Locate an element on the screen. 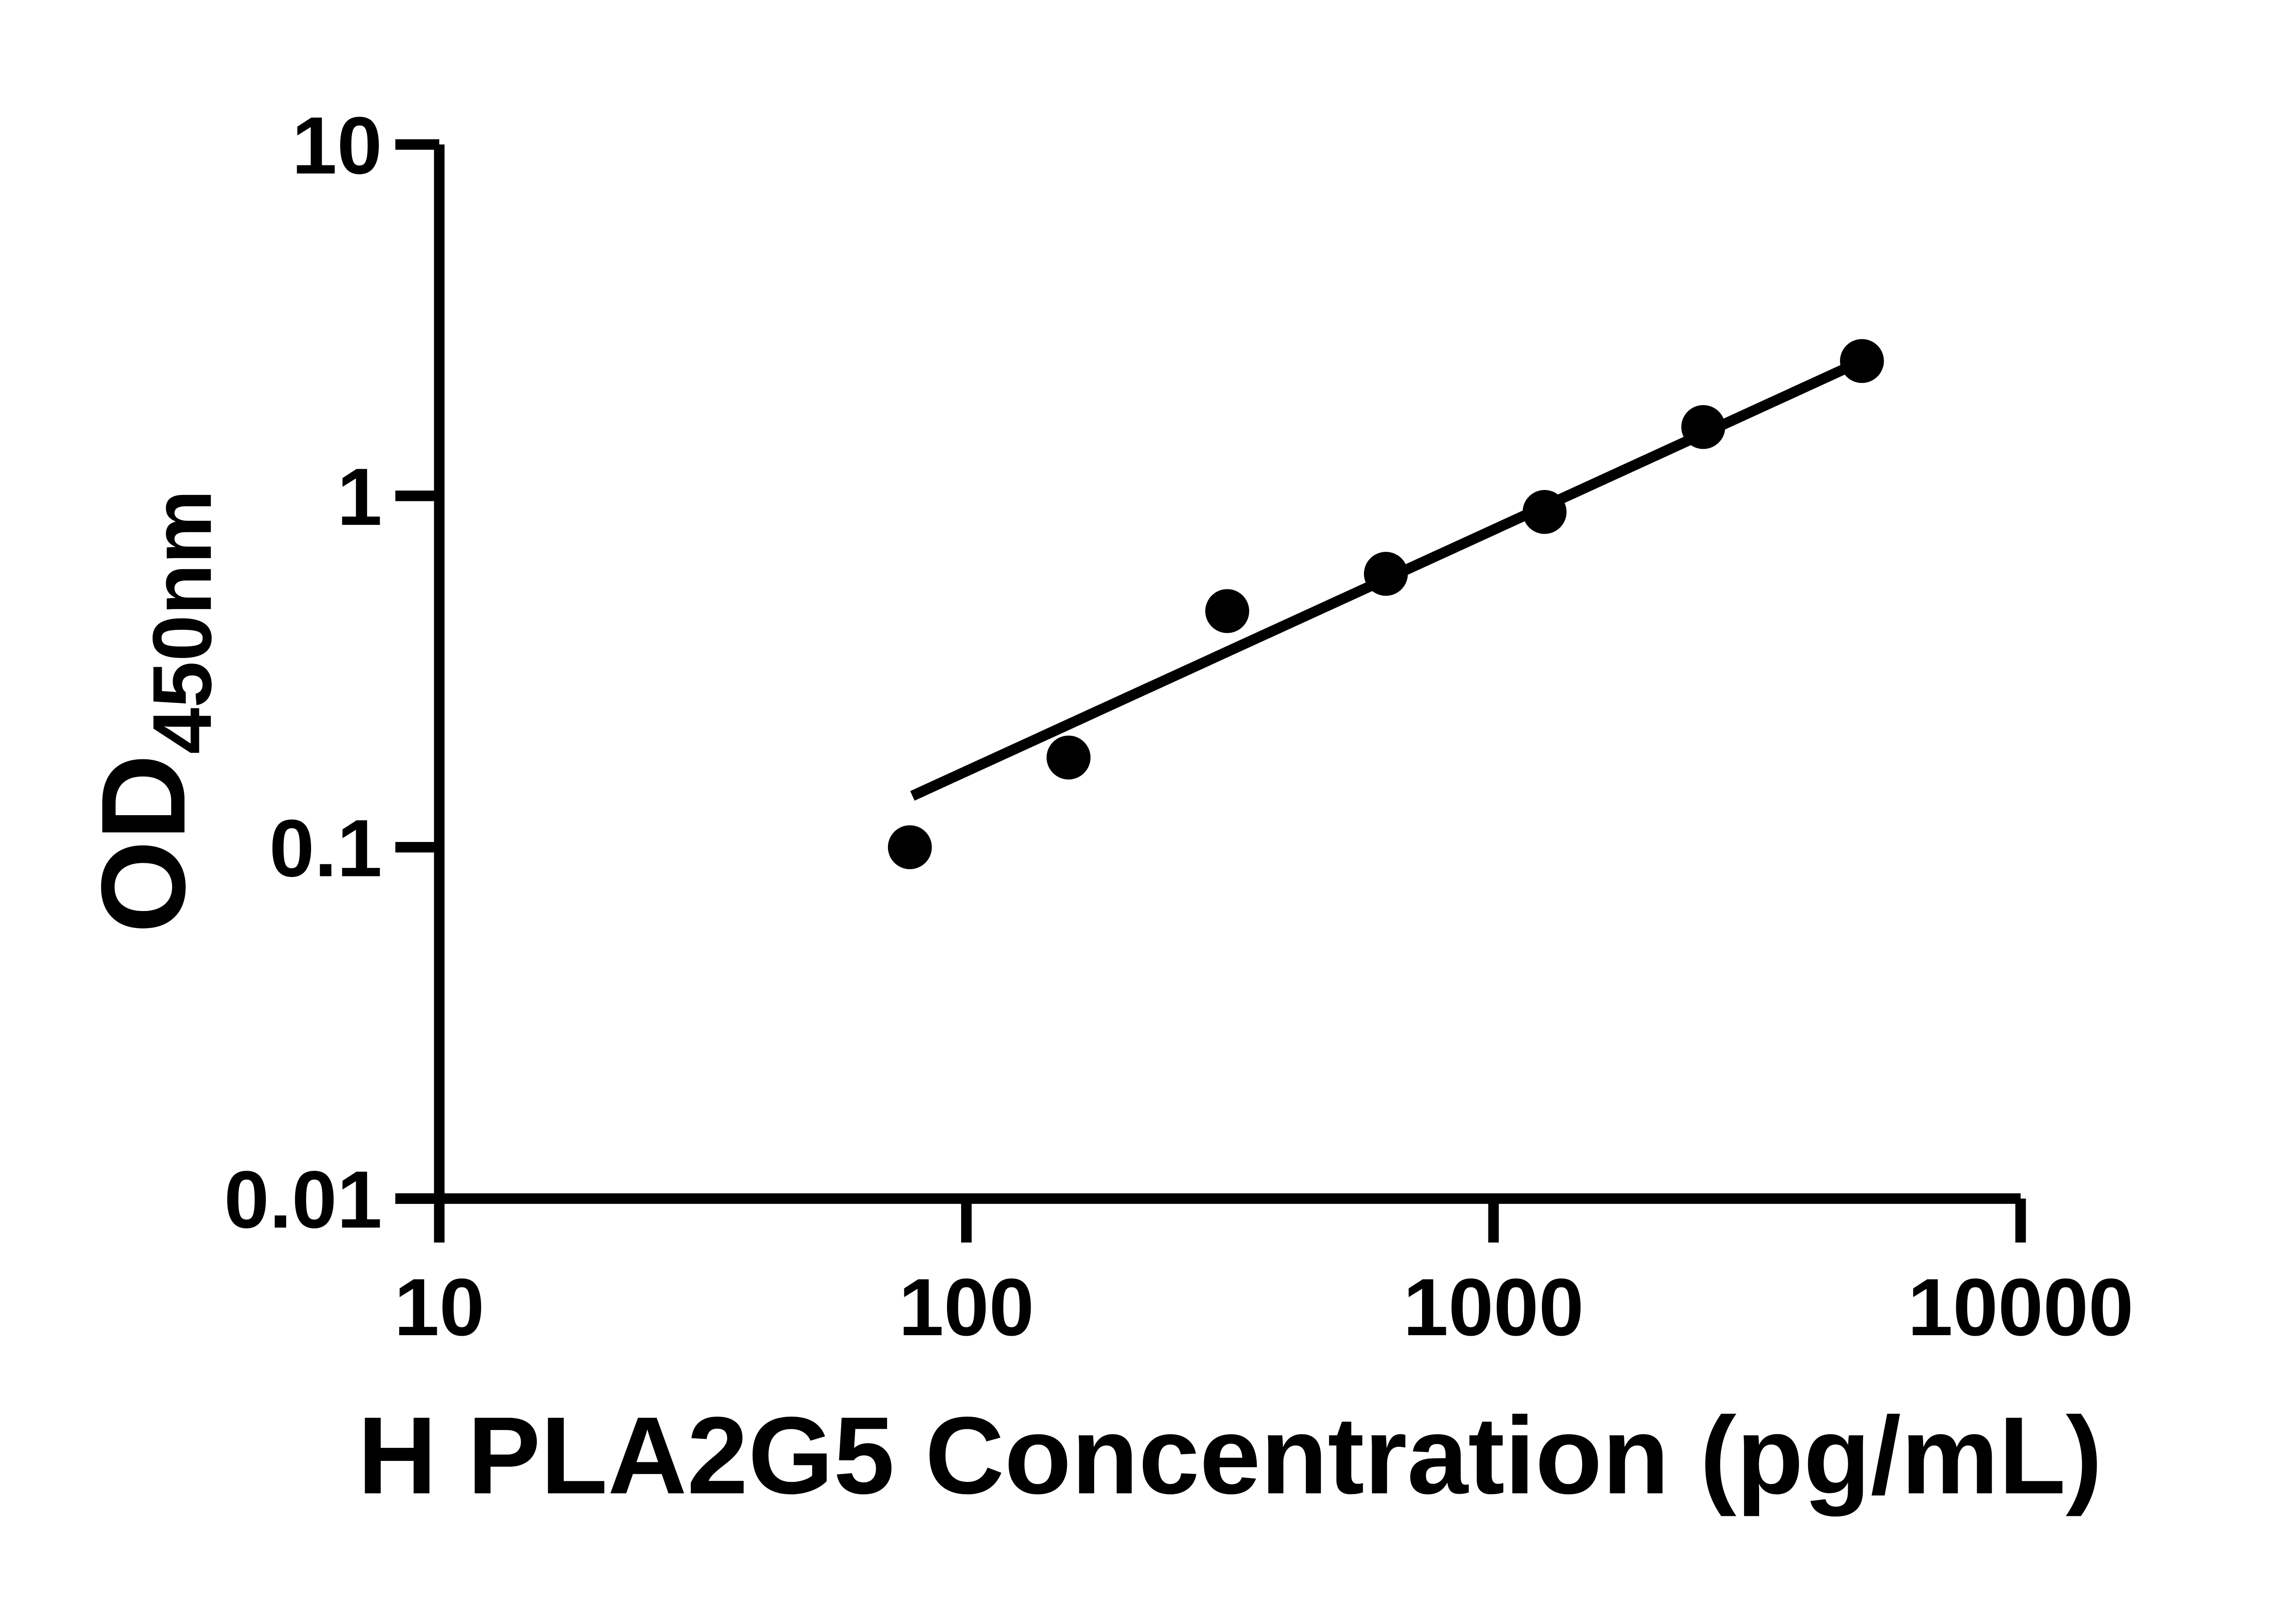 This screenshot has height=1624, width=2271. y-axis-title: OD450nm is located at coordinates (152, 711).